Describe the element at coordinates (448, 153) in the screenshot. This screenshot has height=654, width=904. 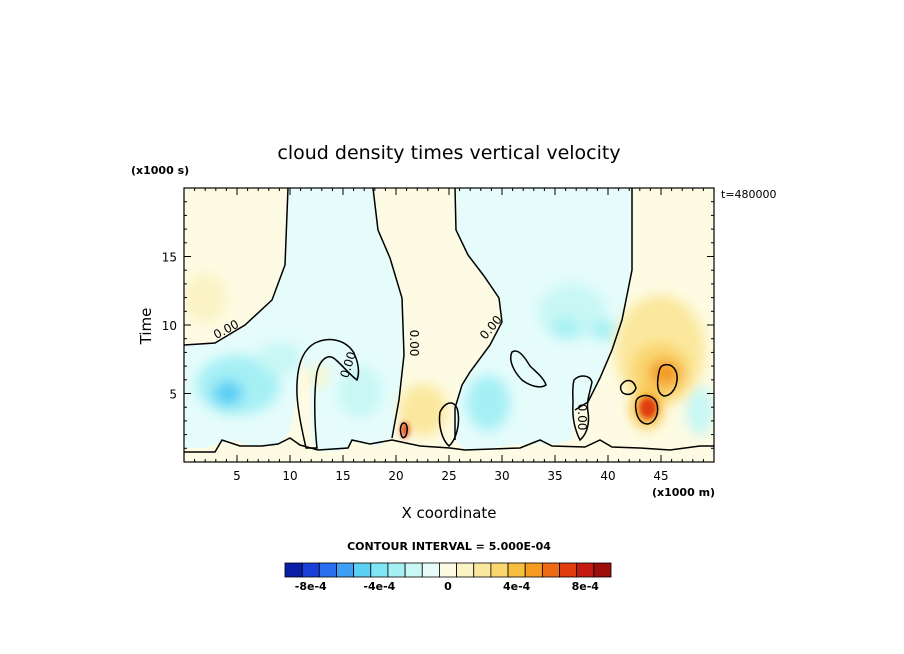
I see `chart-title: cloud density times vertical velocity` at that location.